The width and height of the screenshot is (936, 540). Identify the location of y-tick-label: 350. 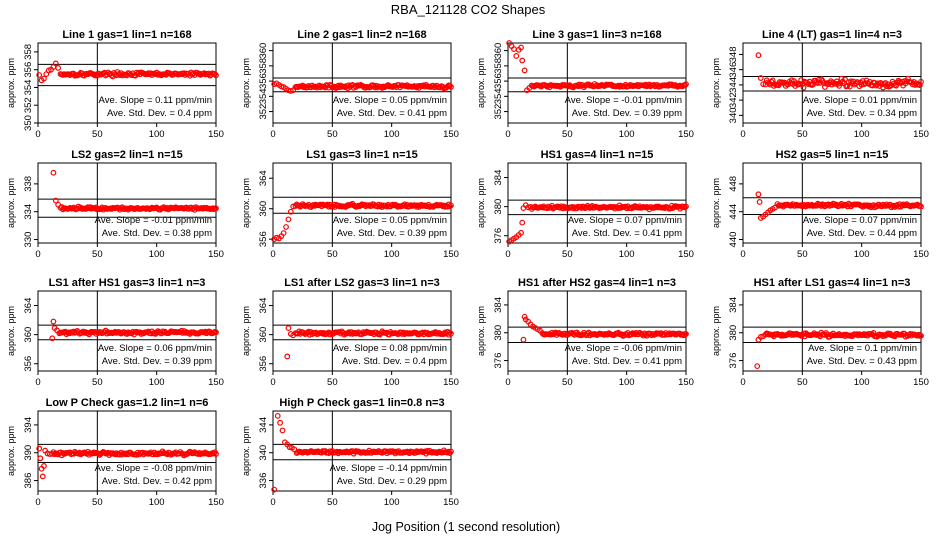
(28, 123).